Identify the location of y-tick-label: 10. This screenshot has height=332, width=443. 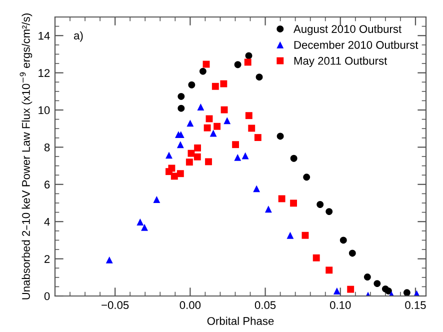
(44, 110).